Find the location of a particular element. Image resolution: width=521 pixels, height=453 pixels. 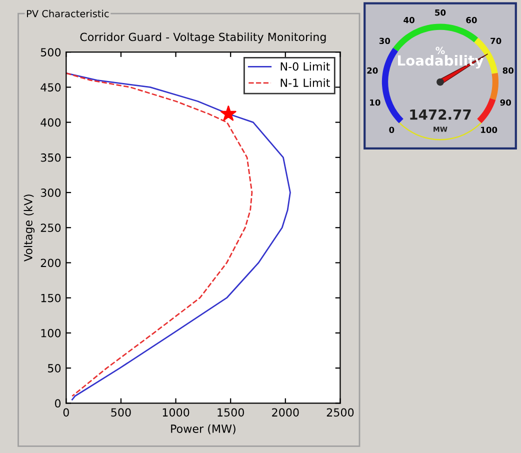

legend-label: N-0 Limit is located at coordinates (305, 66).